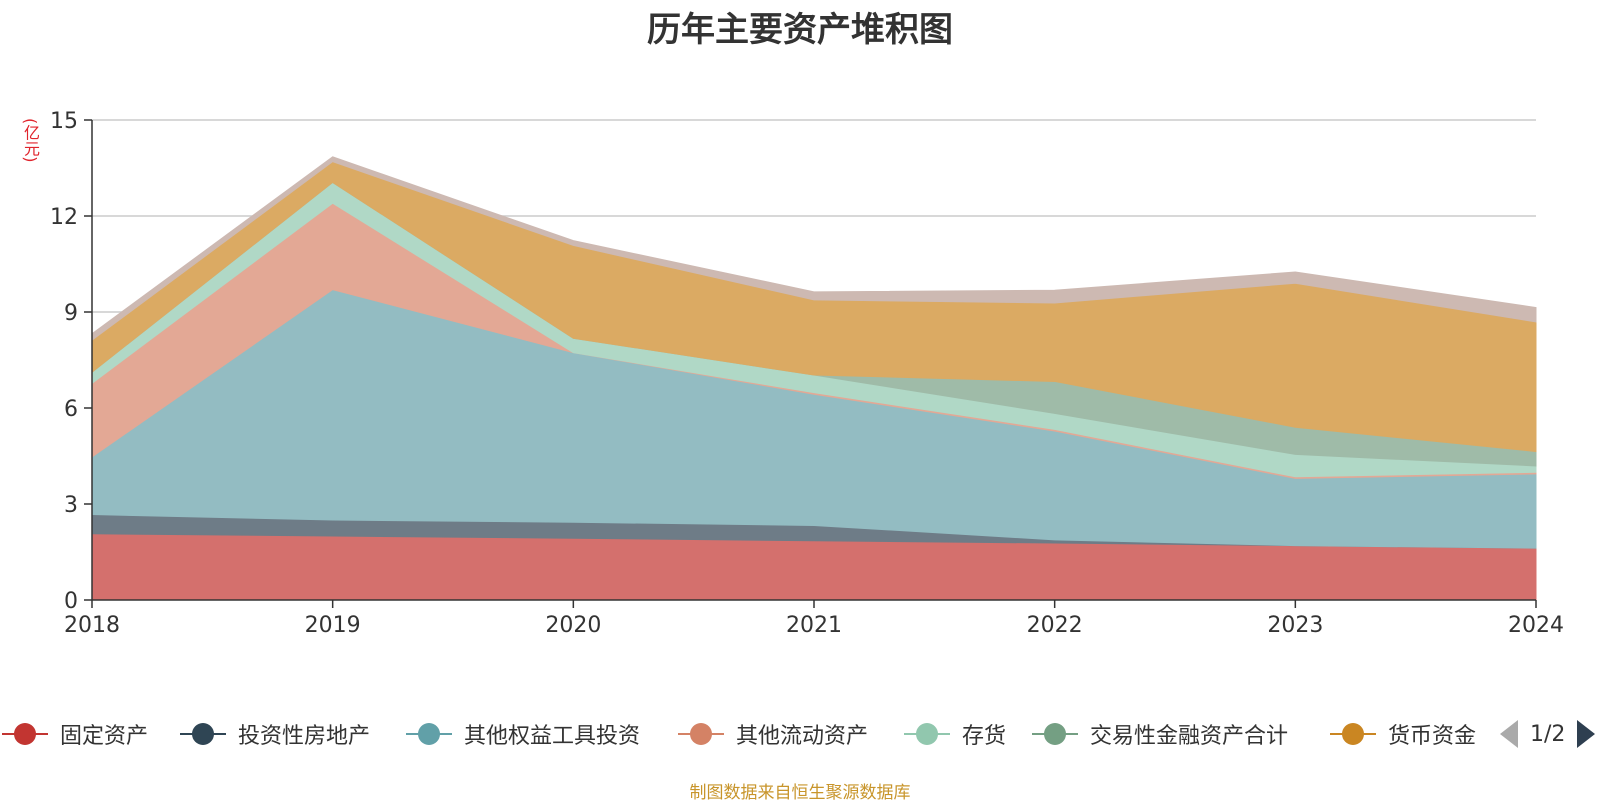 Image resolution: width=1600 pixels, height=803 pixels. I want to click on legend-item: 其他权益工具投资, so click(522, 734).